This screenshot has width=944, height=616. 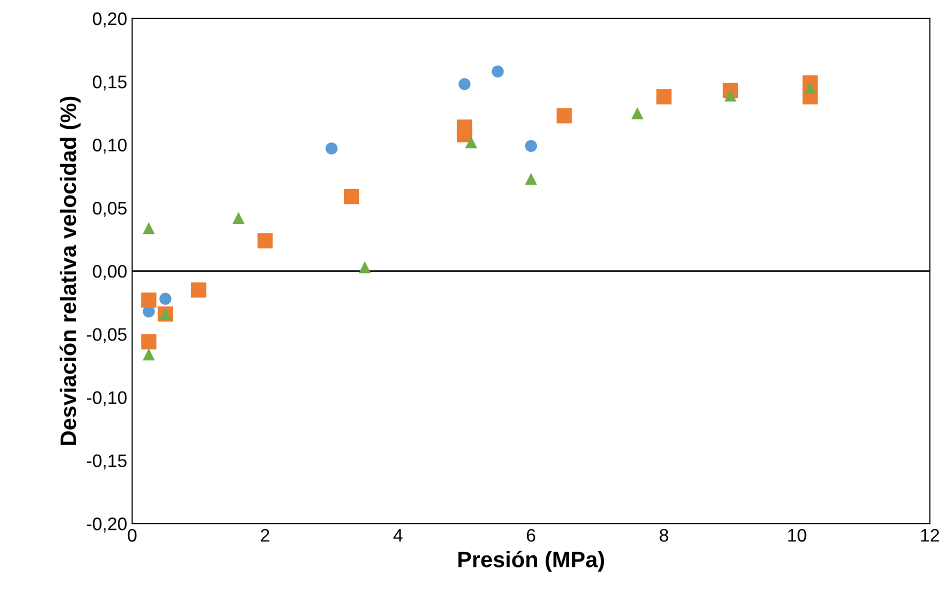 I want to click on y-tick-label: -0,05, so click(x=106, y=336).